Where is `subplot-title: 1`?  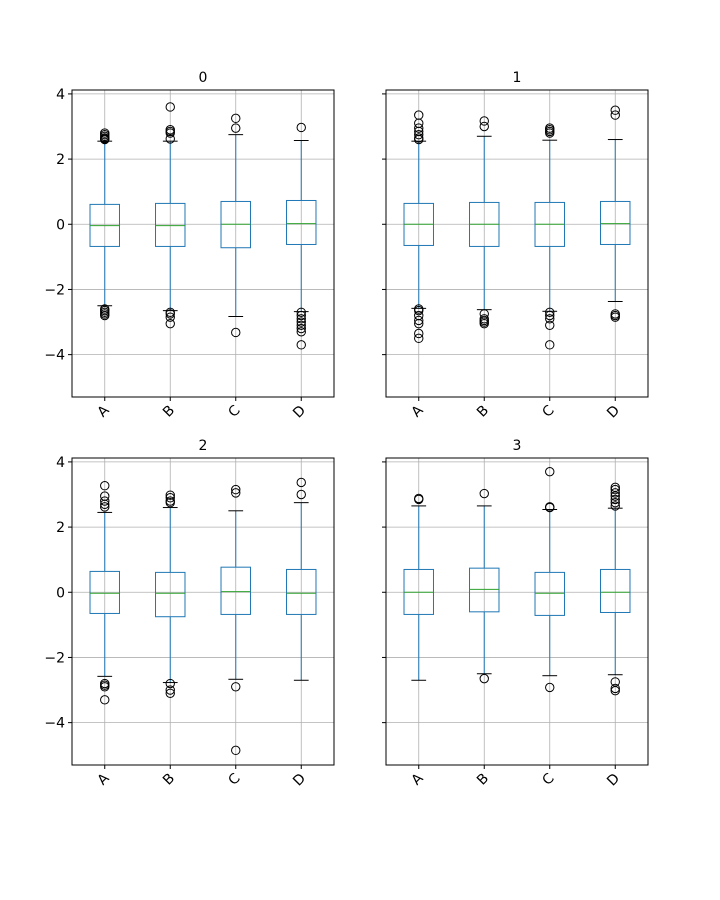 subplot-title: 1 is located at coordinates (517, 78).